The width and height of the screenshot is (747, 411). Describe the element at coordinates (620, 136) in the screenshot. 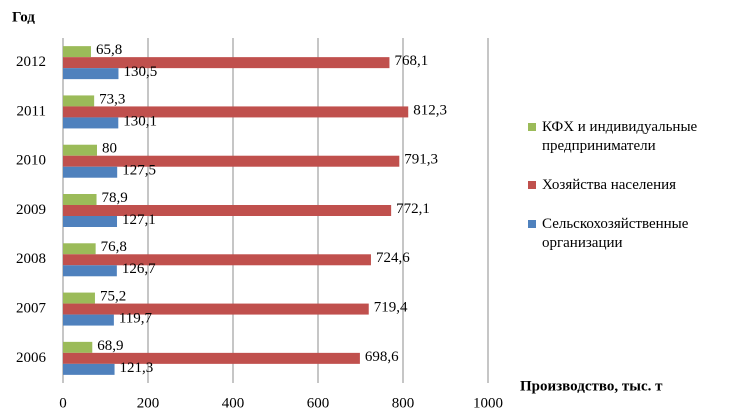

I see `legend-label: КФХ и индивидуальные предприниматели` at that location.